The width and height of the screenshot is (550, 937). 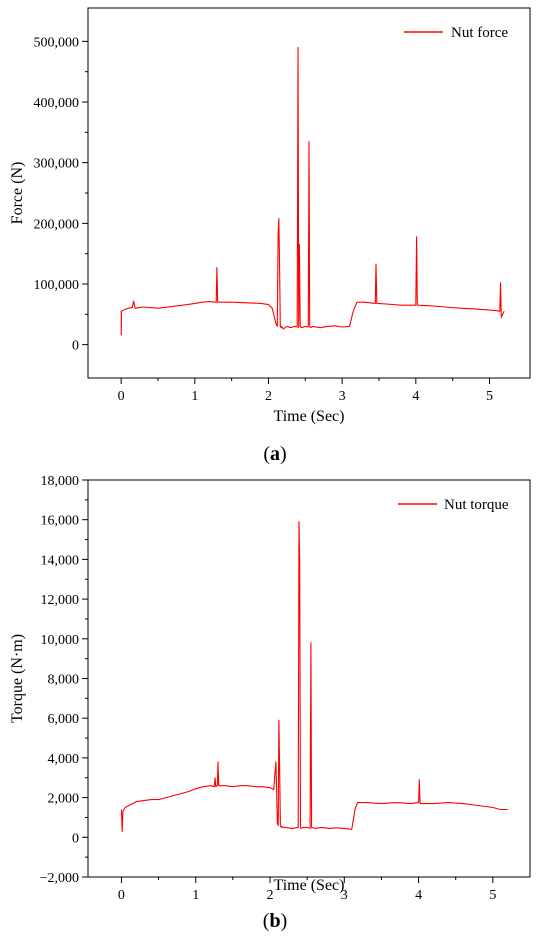 I want to click on chart-b-x-axis-title: Time (Sec), so click(x=309, y=885).